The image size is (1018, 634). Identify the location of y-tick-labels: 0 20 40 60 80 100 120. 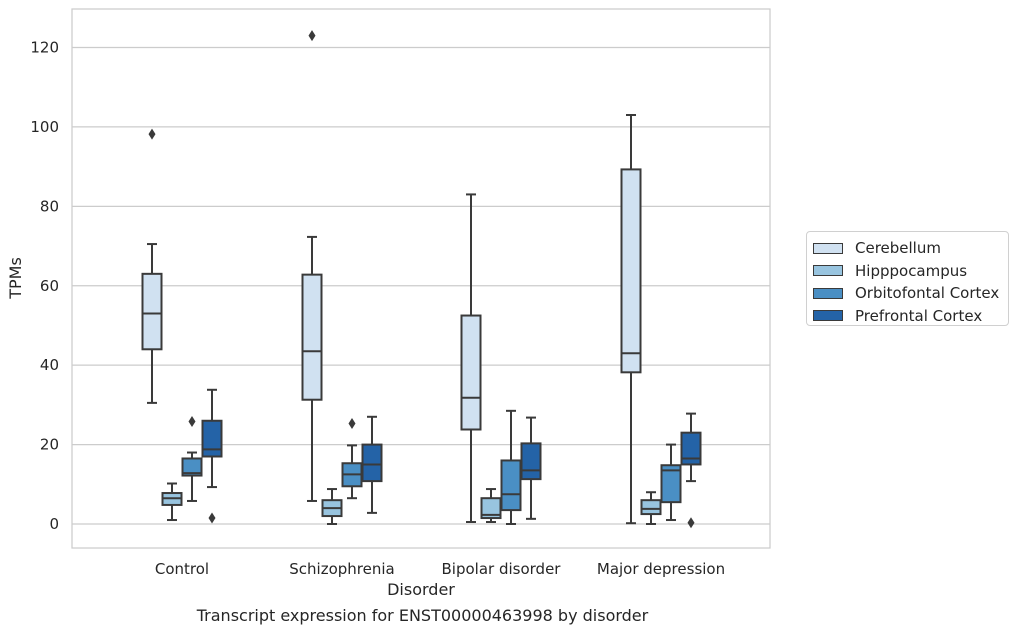
(44, 286).